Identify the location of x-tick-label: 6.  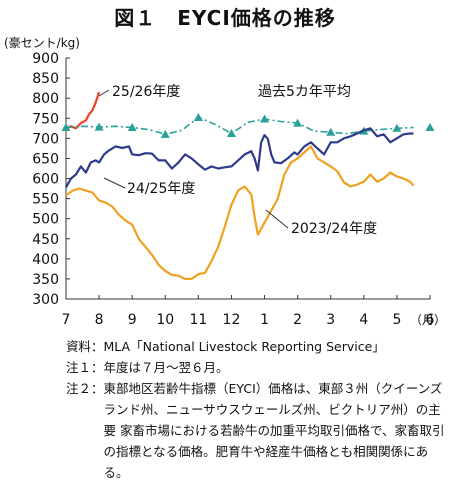
(430, 320).